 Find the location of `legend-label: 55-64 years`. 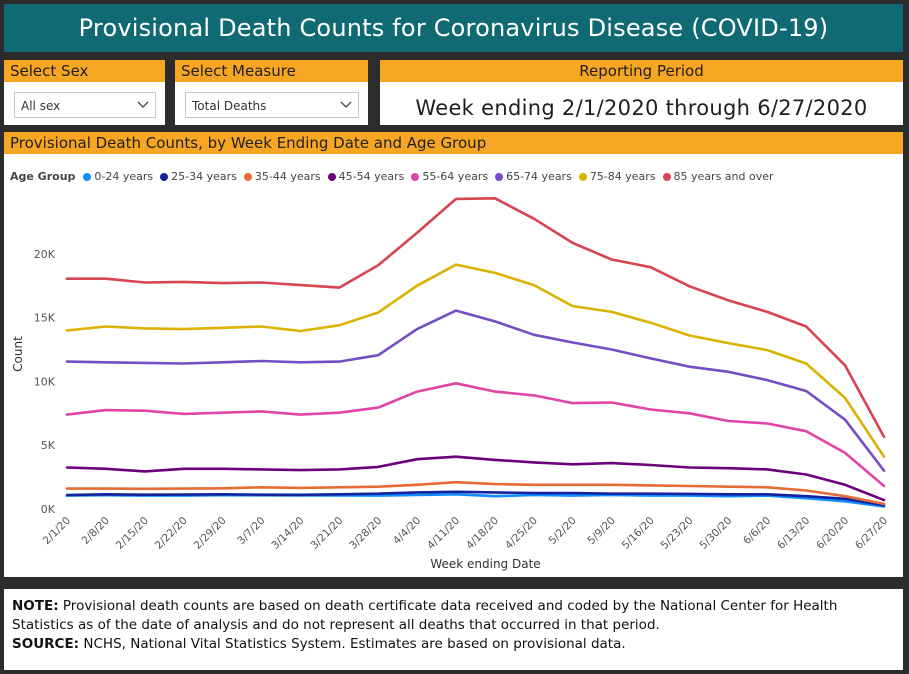

legend-label: 55-64 years is located at coordinates (455, 176).